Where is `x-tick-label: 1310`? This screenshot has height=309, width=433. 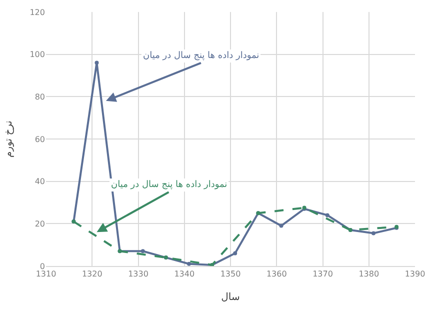
x-tick-label: 1310 is located at coordinates (46, 274).